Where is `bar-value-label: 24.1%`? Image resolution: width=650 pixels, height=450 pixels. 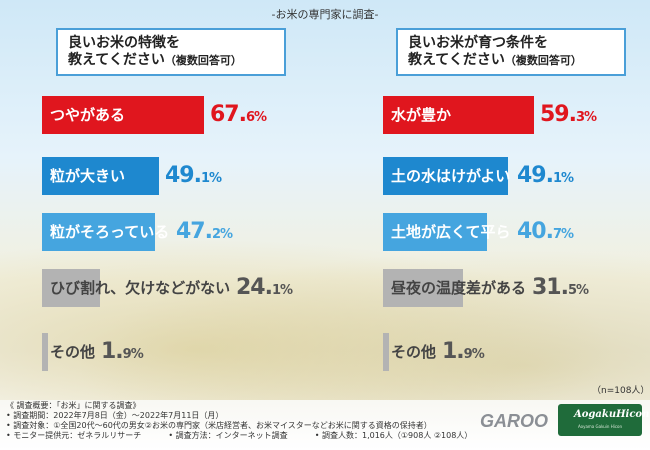 bar-value-label: 24.1% is located at coordinates (264, 289).